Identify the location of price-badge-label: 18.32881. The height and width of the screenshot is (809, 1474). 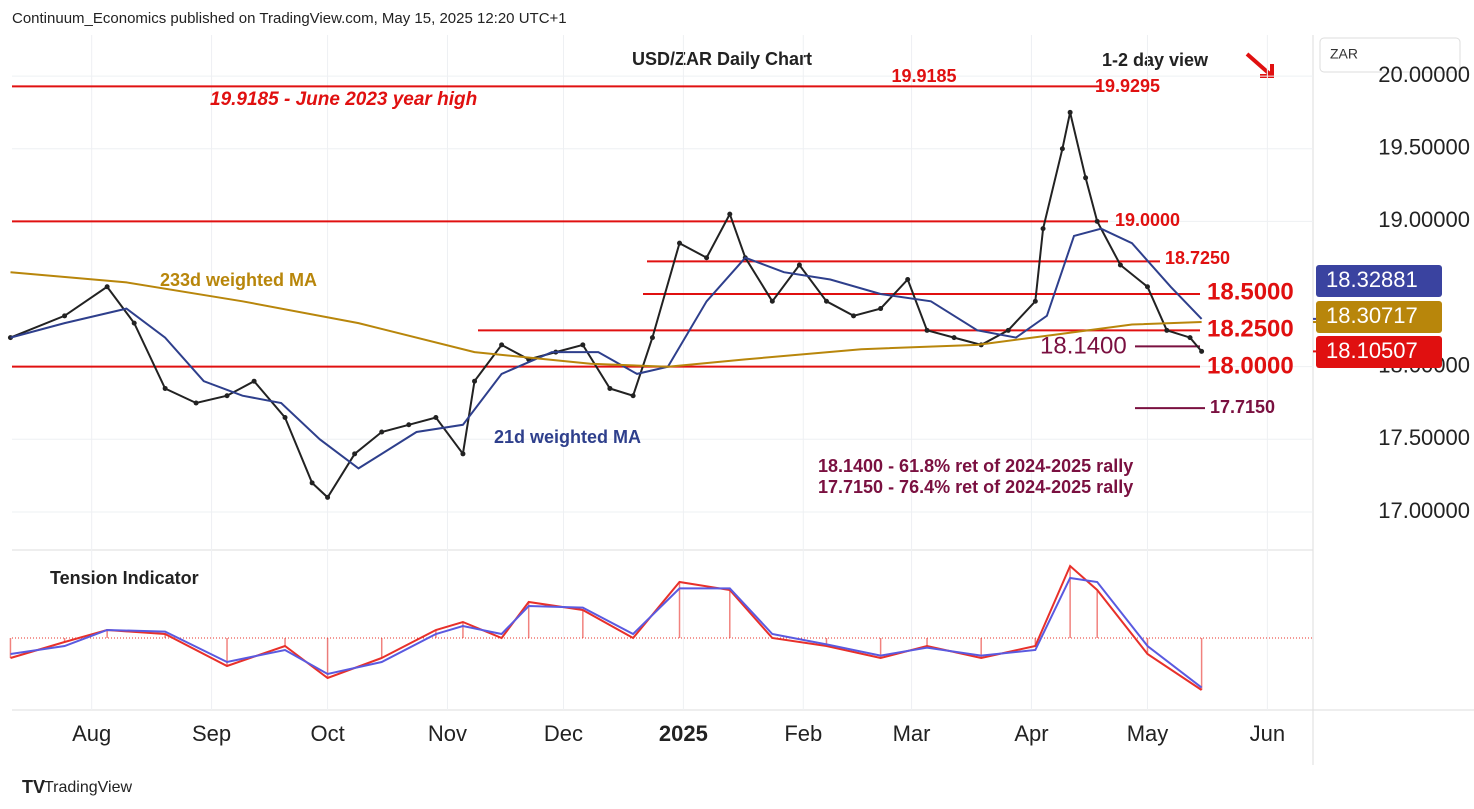
(1372, 279).